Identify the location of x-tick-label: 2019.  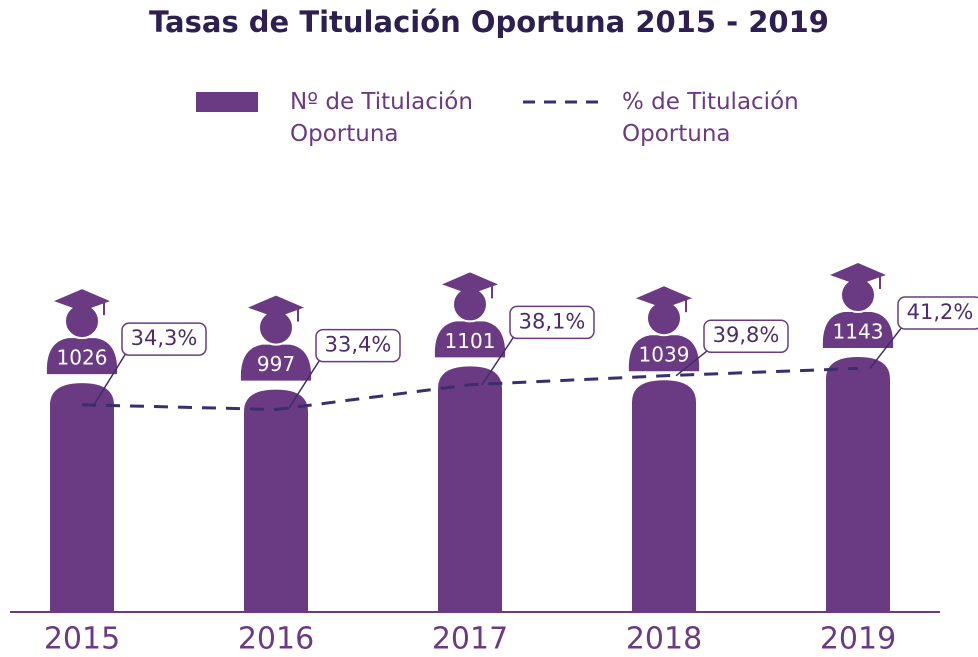
(858, 639).